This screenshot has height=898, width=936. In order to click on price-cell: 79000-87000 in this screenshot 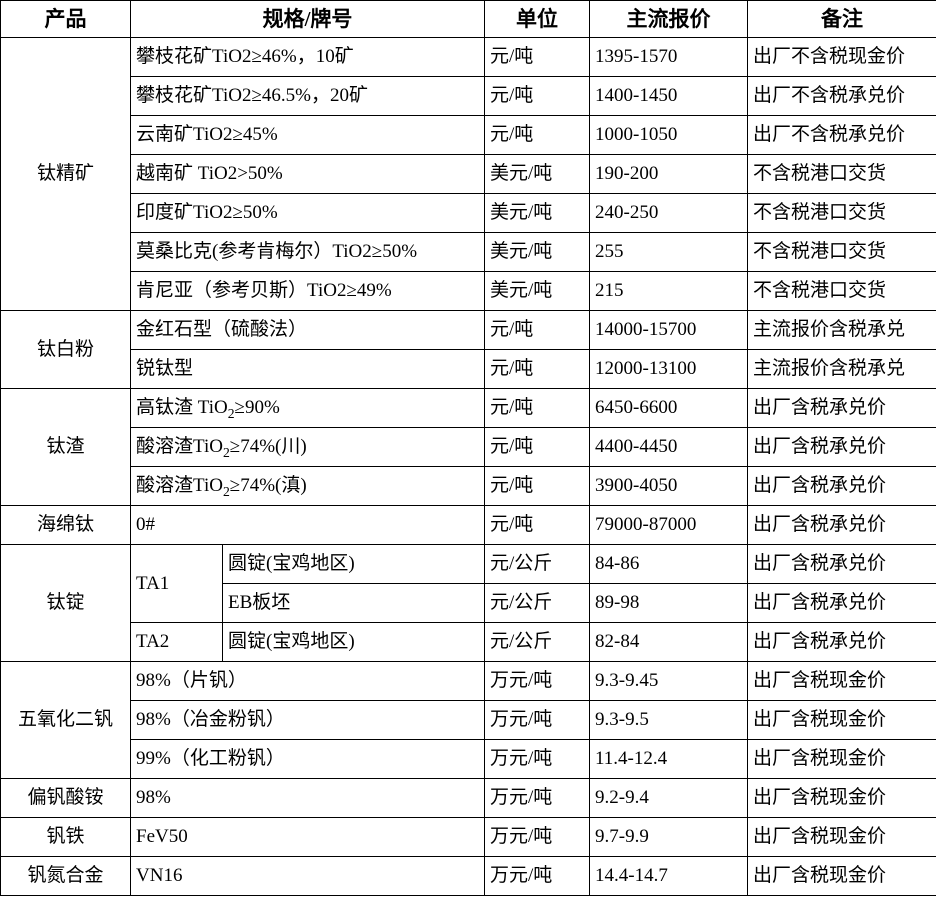, I will do `click(668, 525)`.